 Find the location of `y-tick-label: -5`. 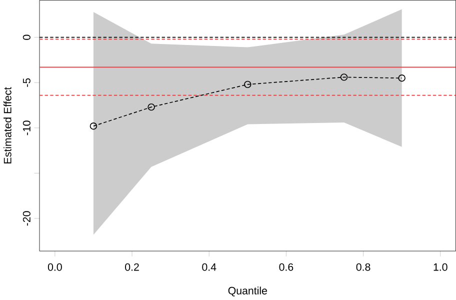

y-tick-label: -5 is located at coordinates (26, 82).